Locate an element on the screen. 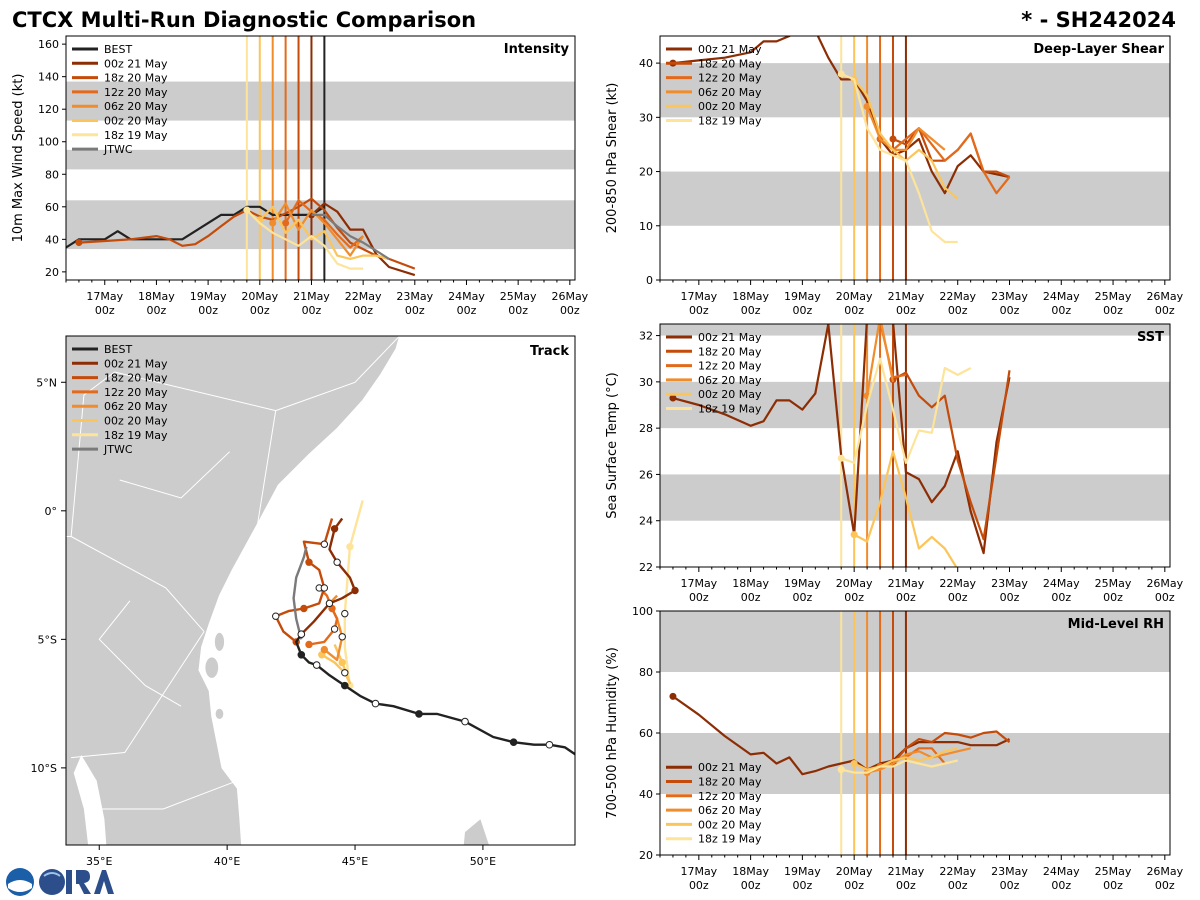  series-00z-20-may is located at coordinates (905, 508).